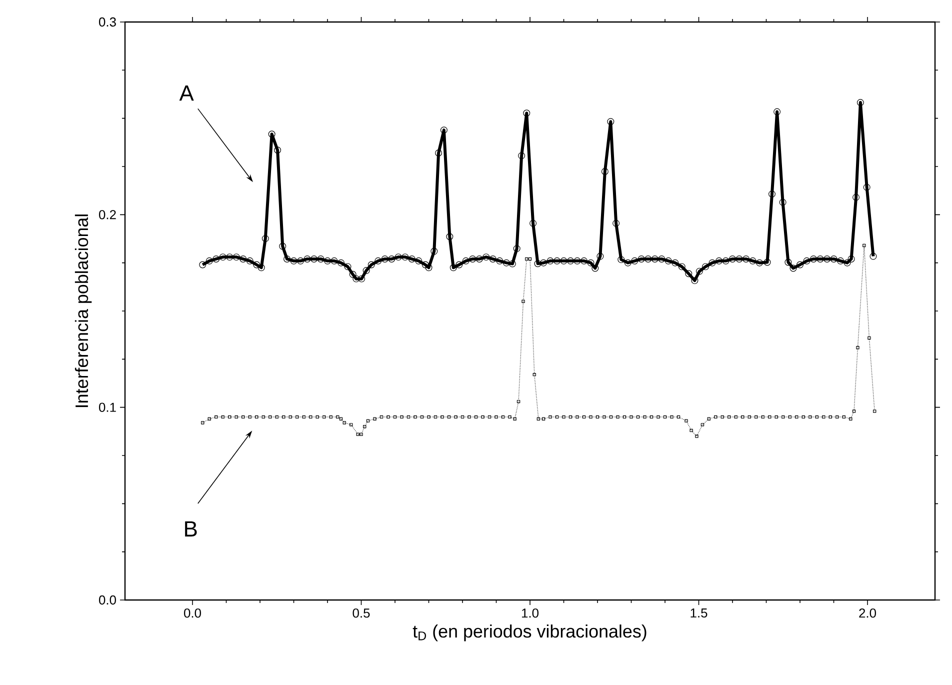 This screenshot has height=685, width=952. What do you see at coordinates (83, 311) in the screenshot?
I see `y-axis-title: Interferencia poblacional` at bounding box center [83, 311].